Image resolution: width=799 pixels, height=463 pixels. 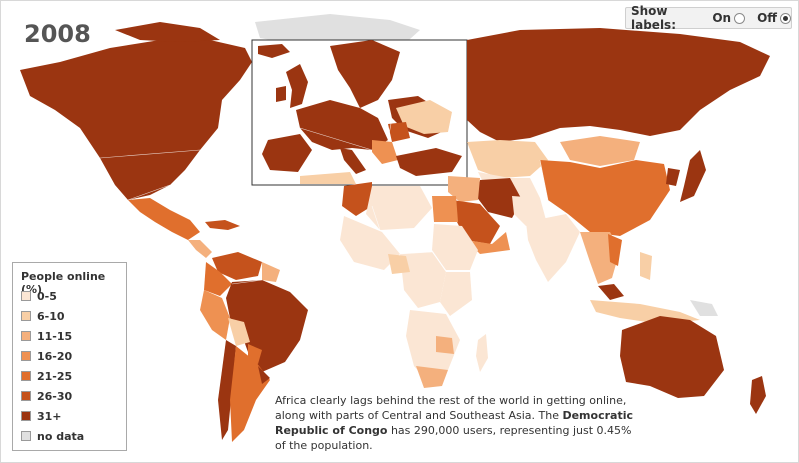 What do you see at coordinates (55, 376) in the screenshot?
I see `legend-label: 21-25` at bounding box center [55, 376].